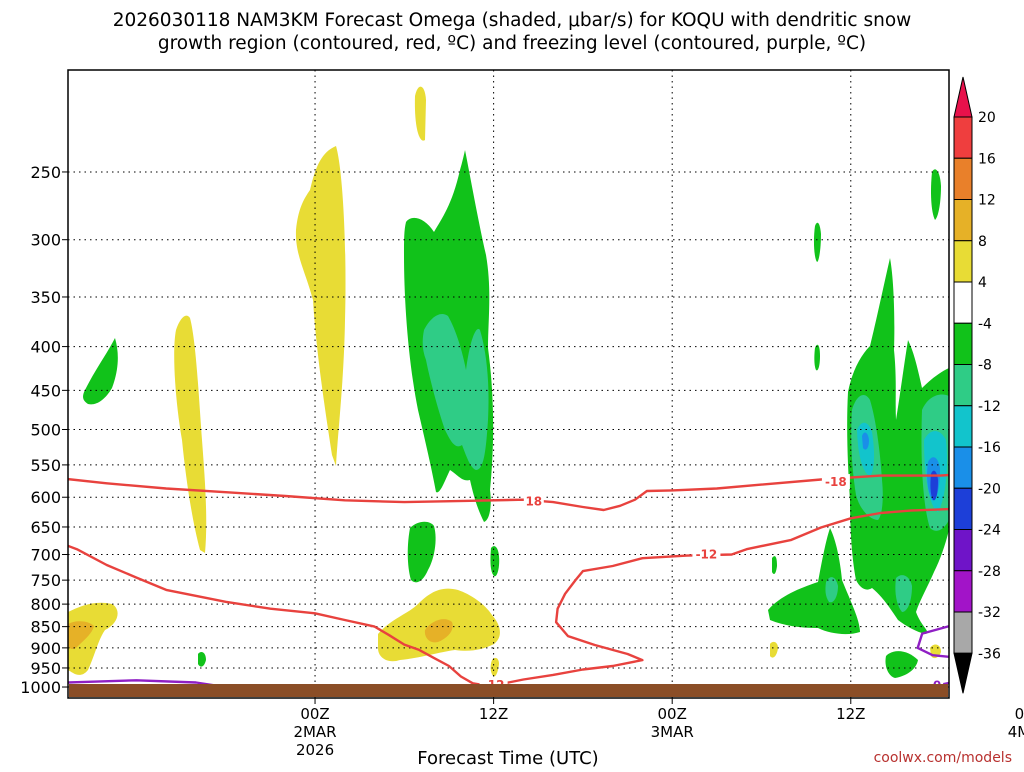 Image resolution: width=1024 pixels, height=772 pixels. Describe the element at coordinates (989, 613) in the screenshot. I see `colorbar-label: -32` at that location.